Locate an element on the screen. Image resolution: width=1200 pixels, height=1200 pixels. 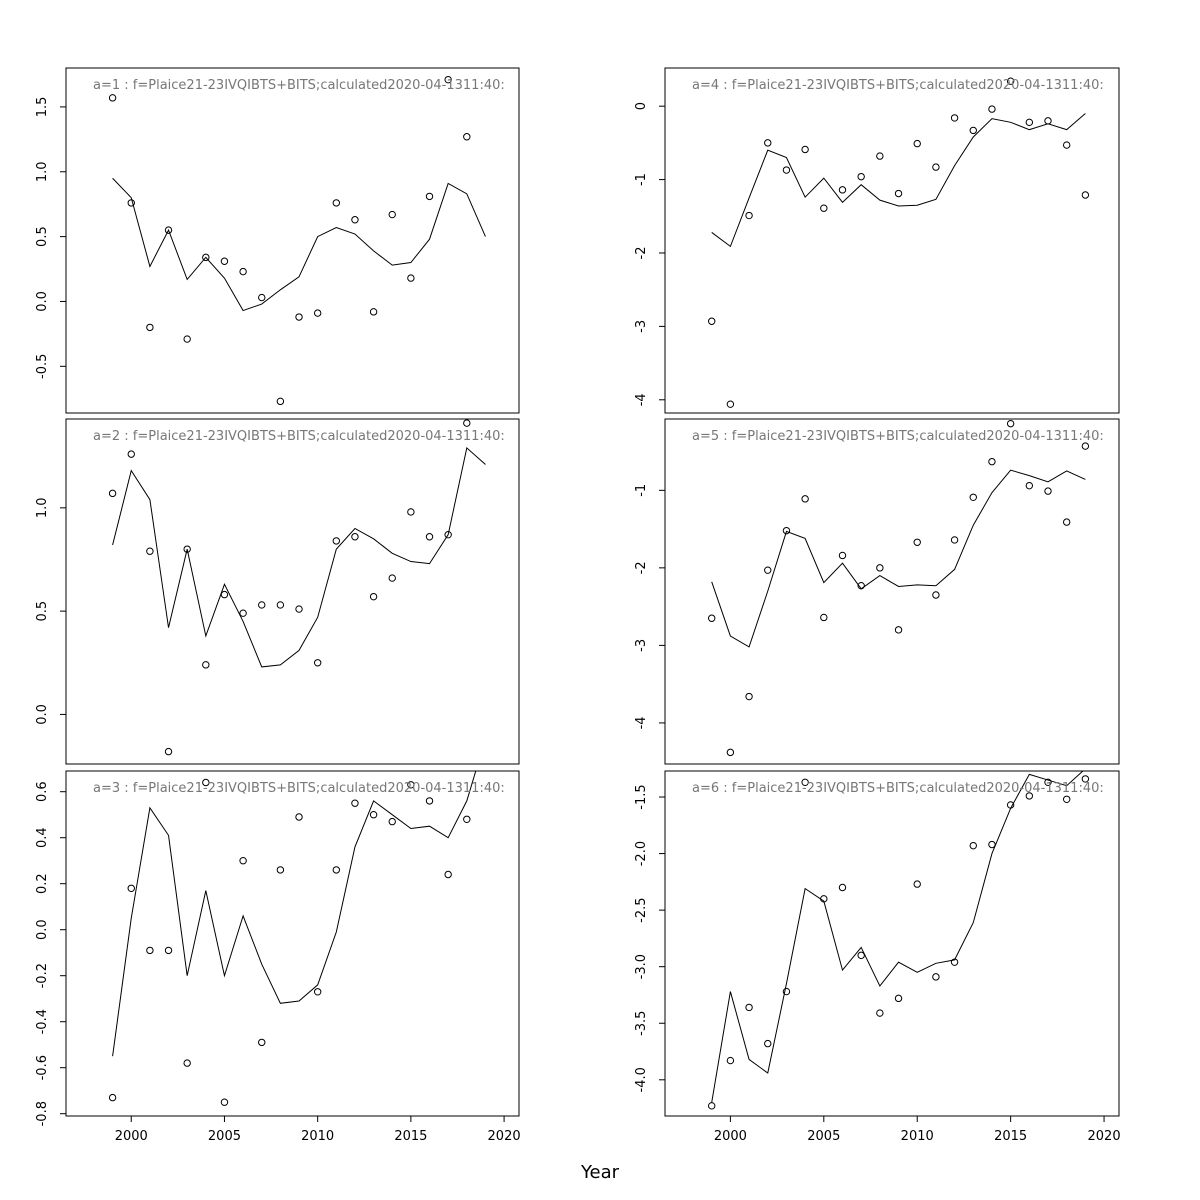
y-tick-label: -3.5 is located at coordinates (641, 1023).